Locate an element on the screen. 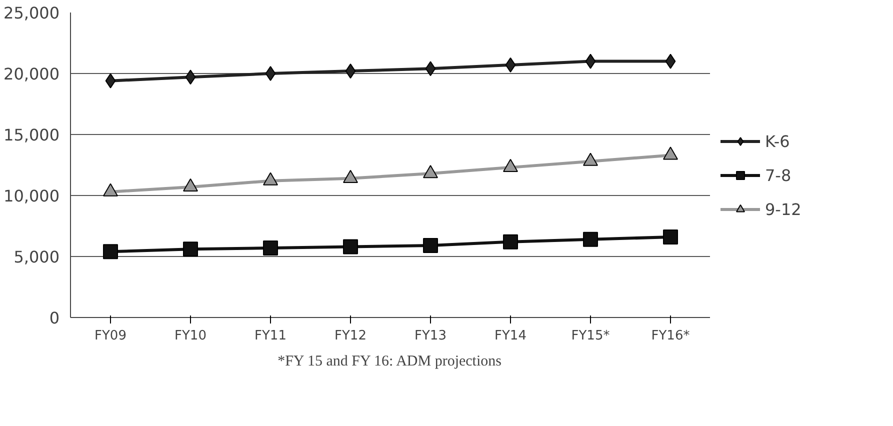 The image size is (893, 426). x-tick-label: FY13 is located at coordinates (430, 336).